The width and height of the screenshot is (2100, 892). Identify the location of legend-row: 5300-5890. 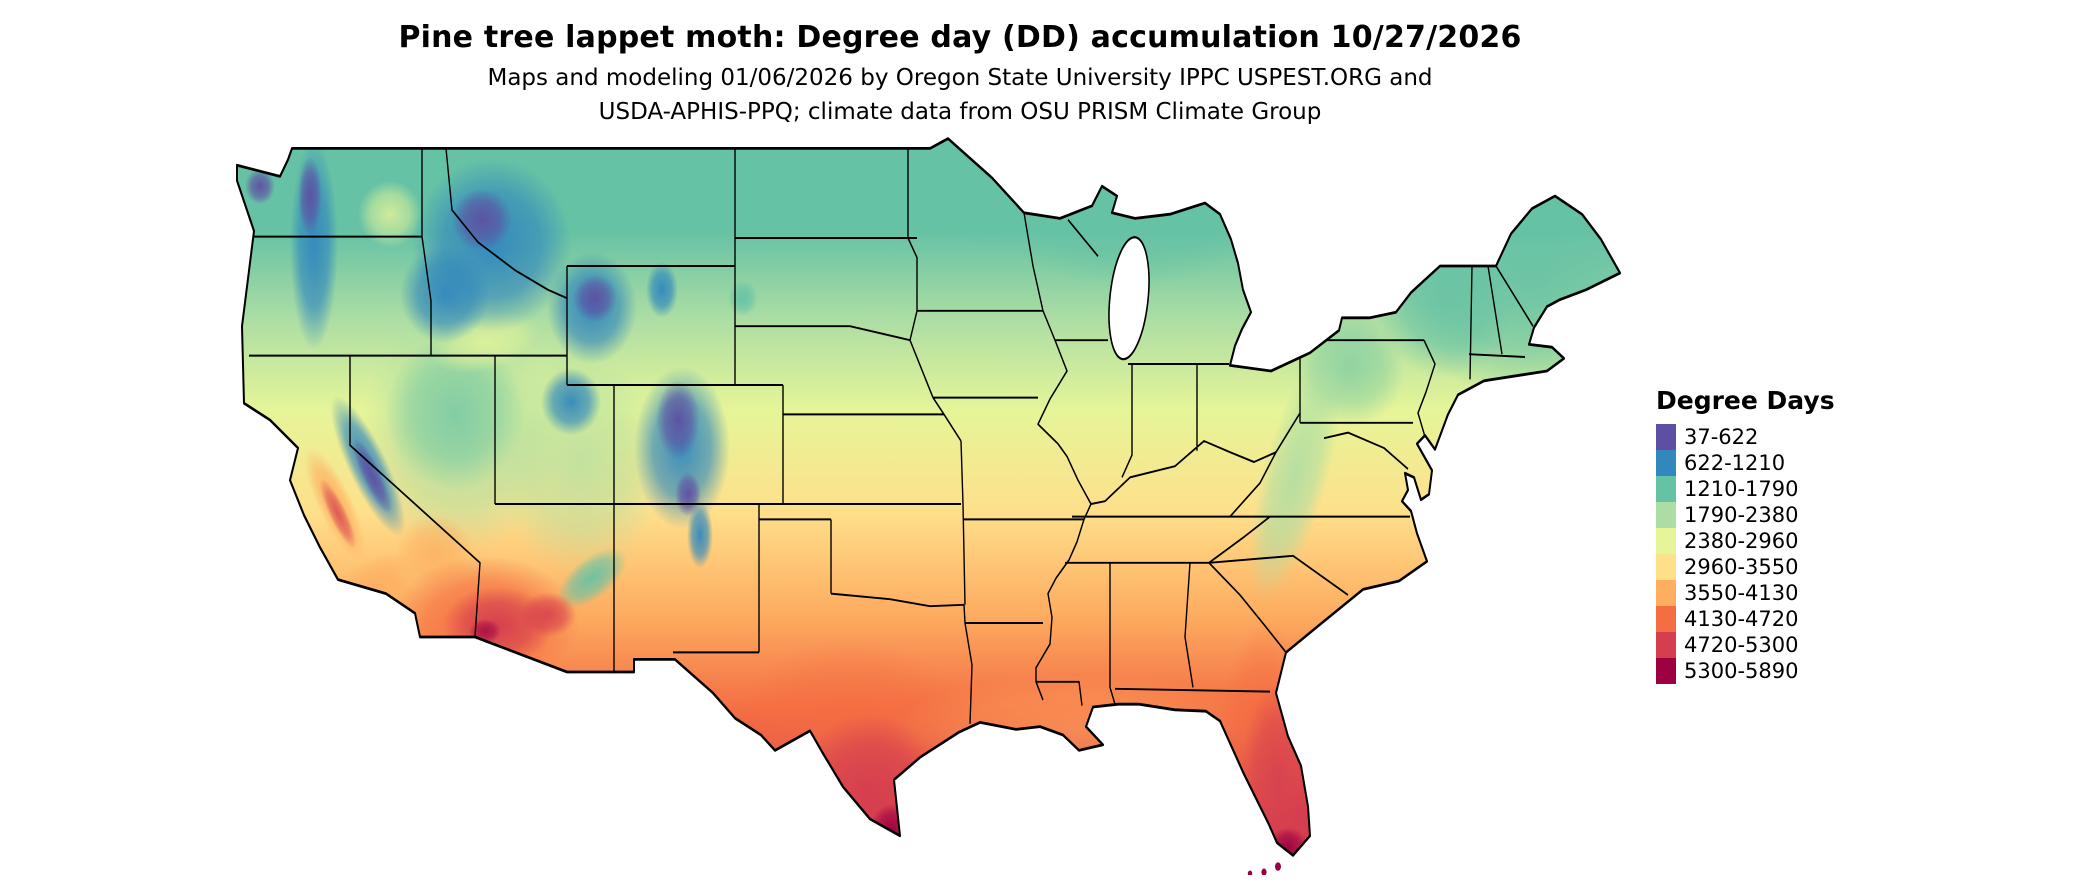
(1745, 671).